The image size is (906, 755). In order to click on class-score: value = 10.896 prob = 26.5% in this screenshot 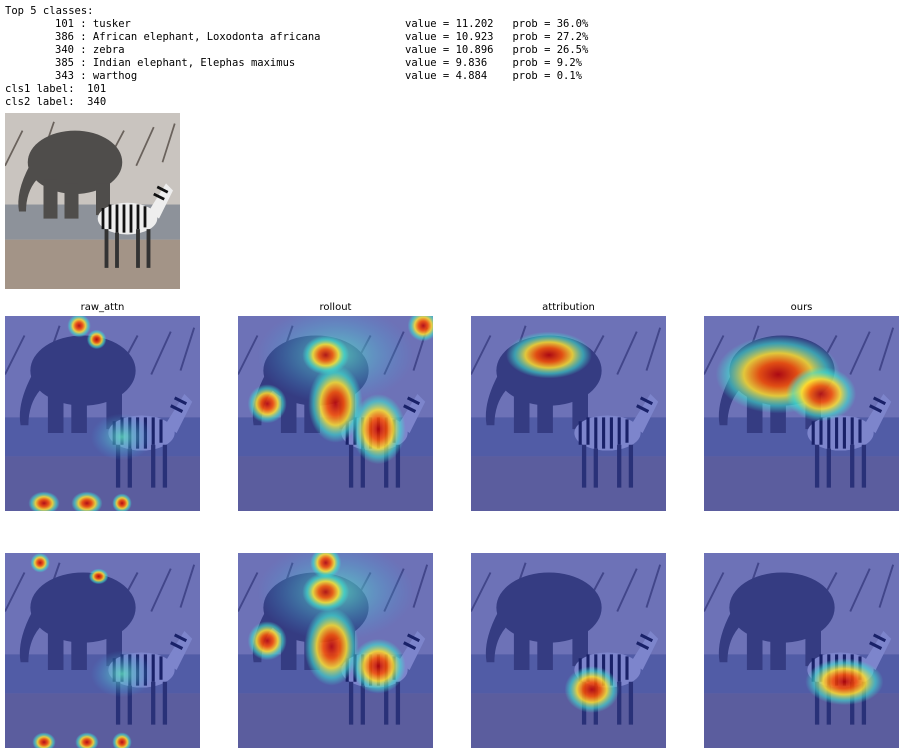, I will do `click(497, 50)`.